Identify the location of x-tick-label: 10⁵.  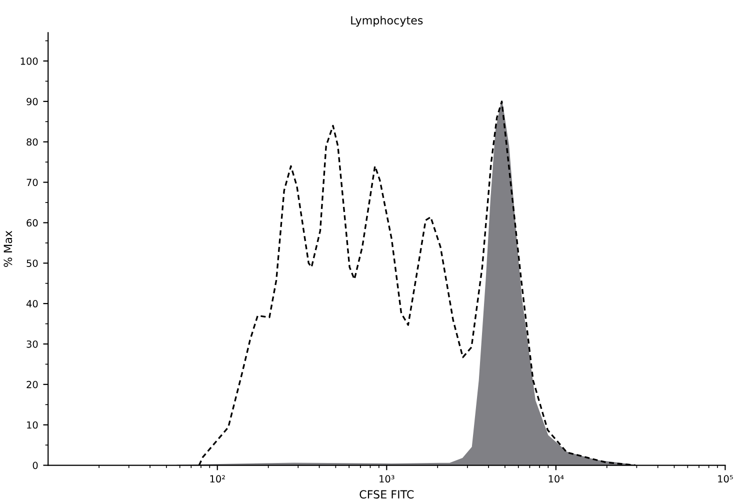
(725, 479).